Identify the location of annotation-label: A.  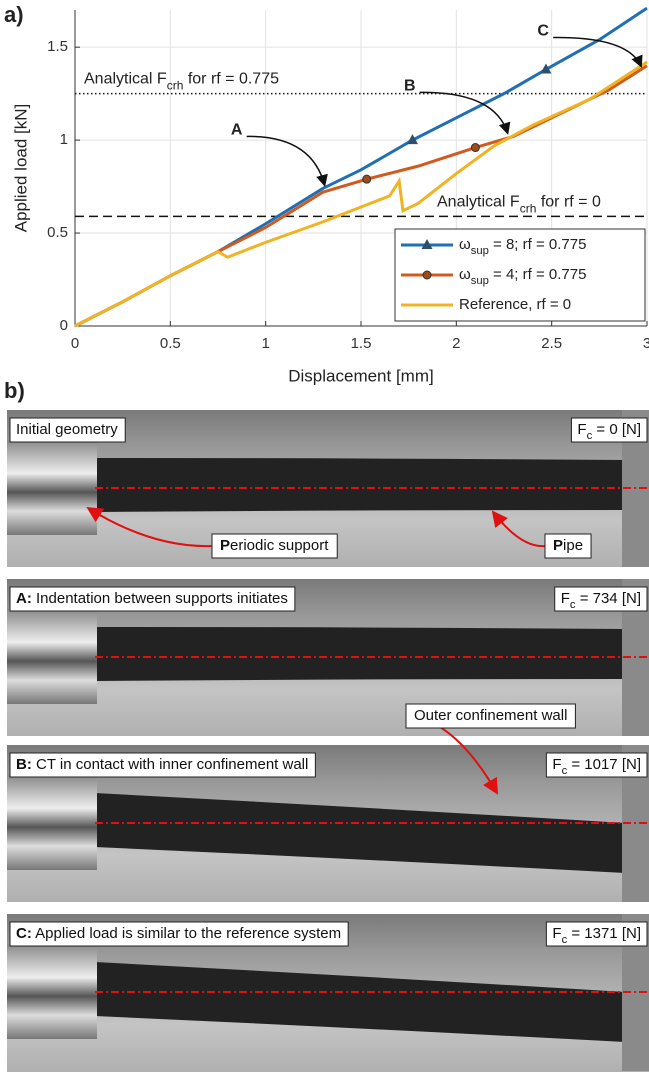
(237, 130).